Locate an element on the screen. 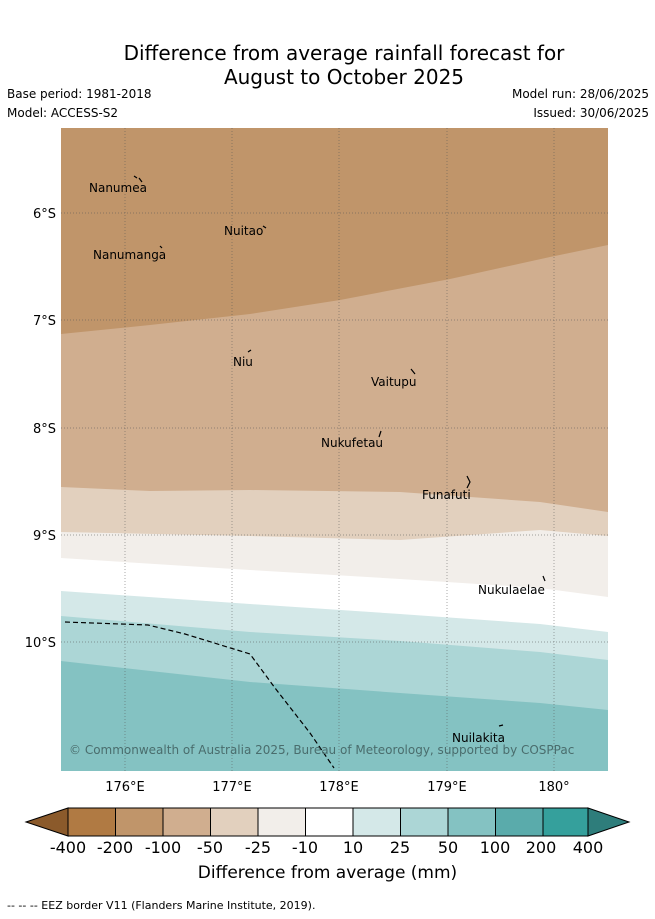  colorbar-label-minus10: -10 is located at coordinates (305, 847).